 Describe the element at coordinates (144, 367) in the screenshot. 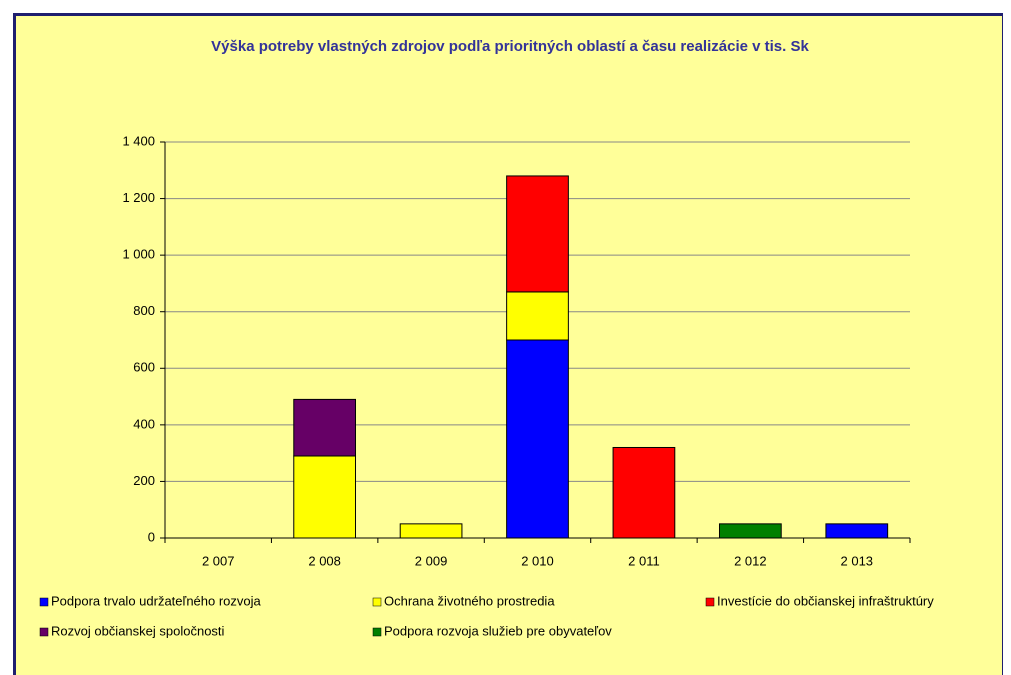

I see `y-tick-label: 600` at that location.